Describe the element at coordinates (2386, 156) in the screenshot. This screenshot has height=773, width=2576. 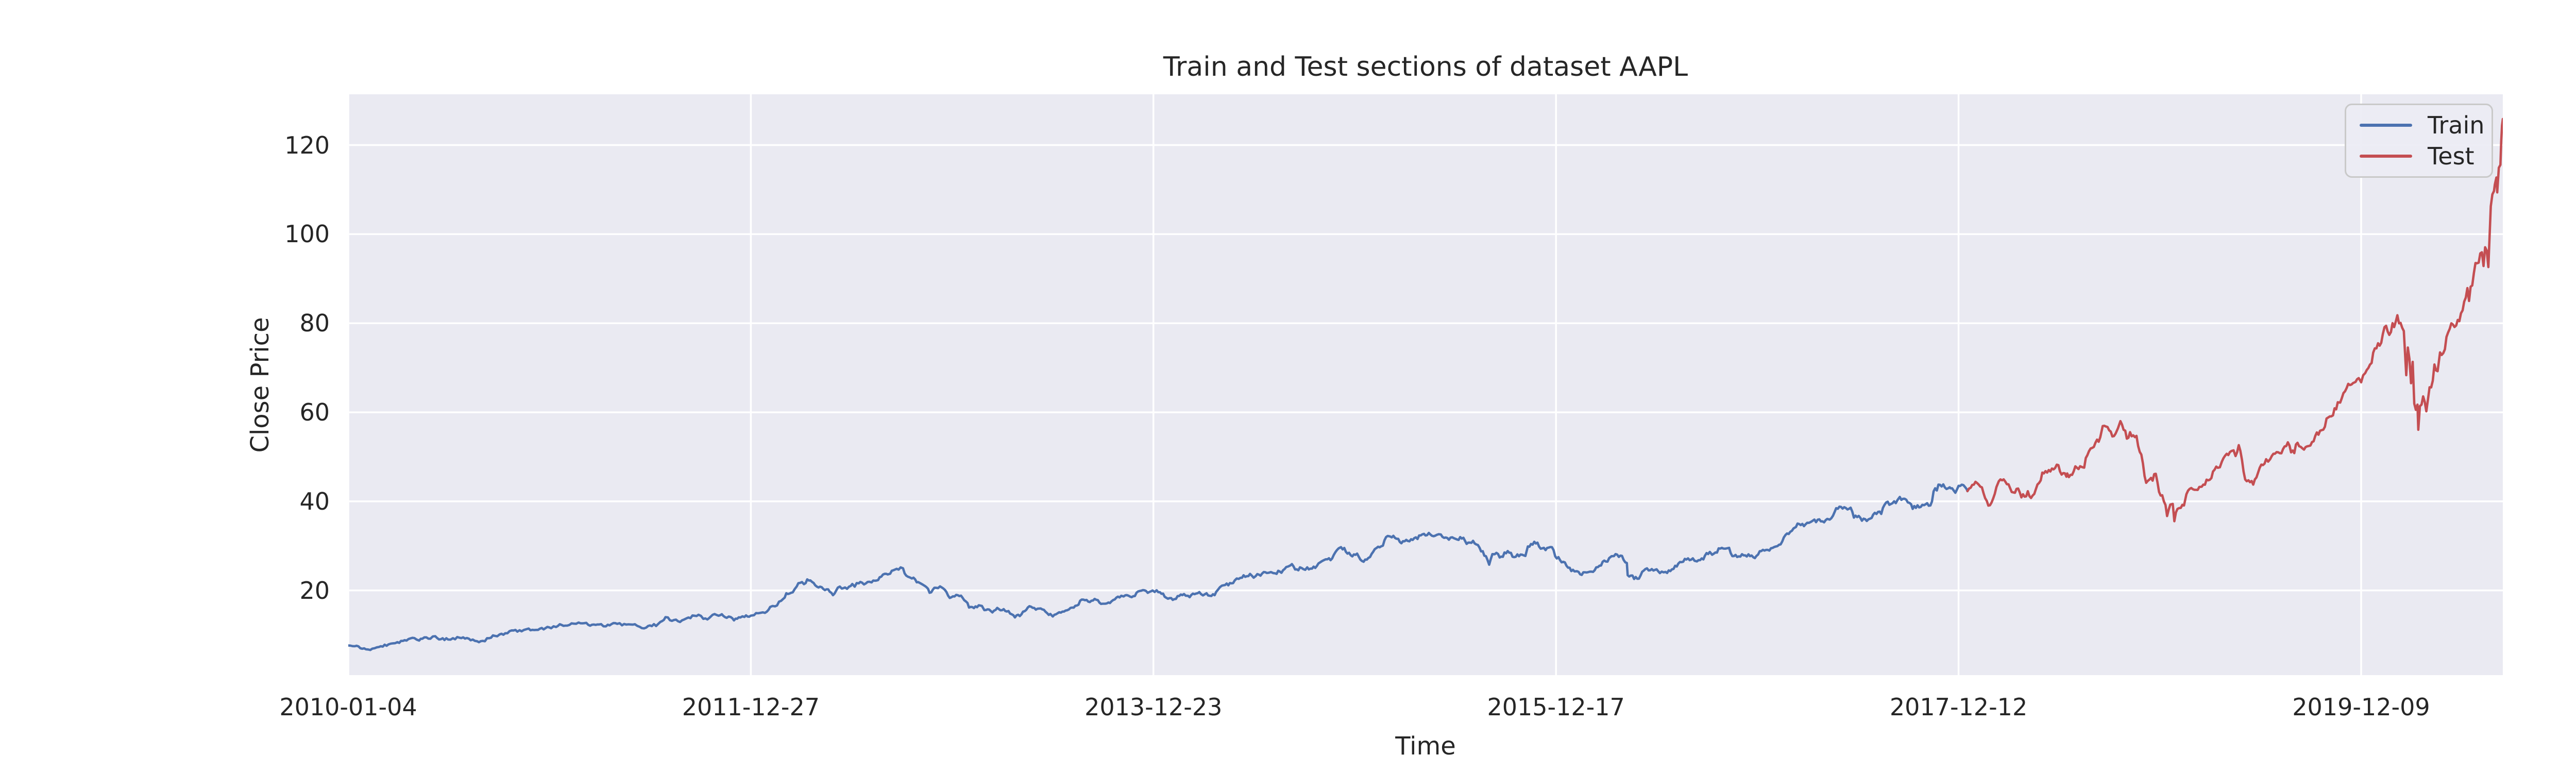
I see `test-line-sample-icon` at that location.